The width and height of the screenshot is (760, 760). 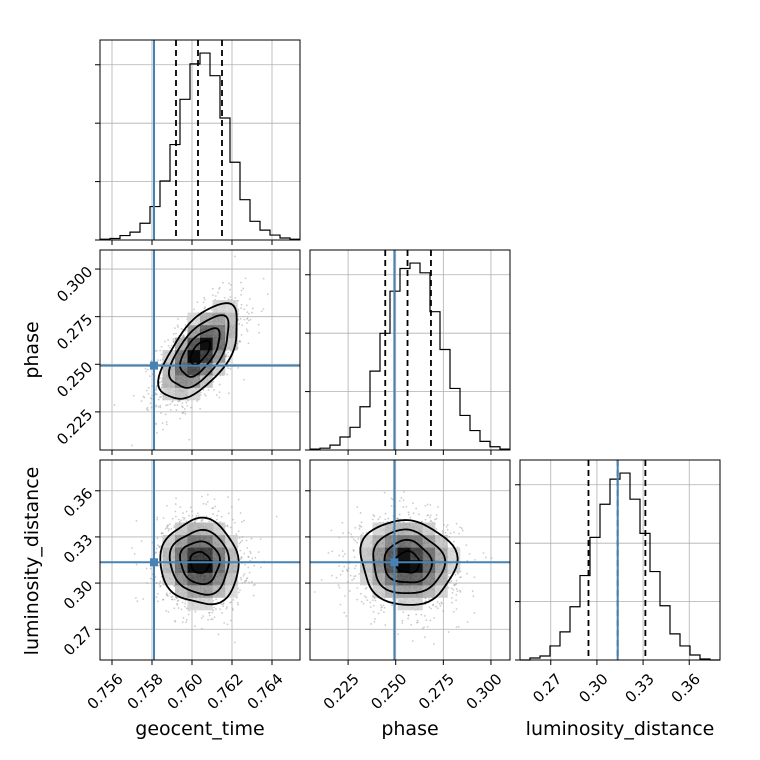 What do you see at coordinates (200, 350) in the screenshot?
I see `joint-content` at bounding box center [200, 350].